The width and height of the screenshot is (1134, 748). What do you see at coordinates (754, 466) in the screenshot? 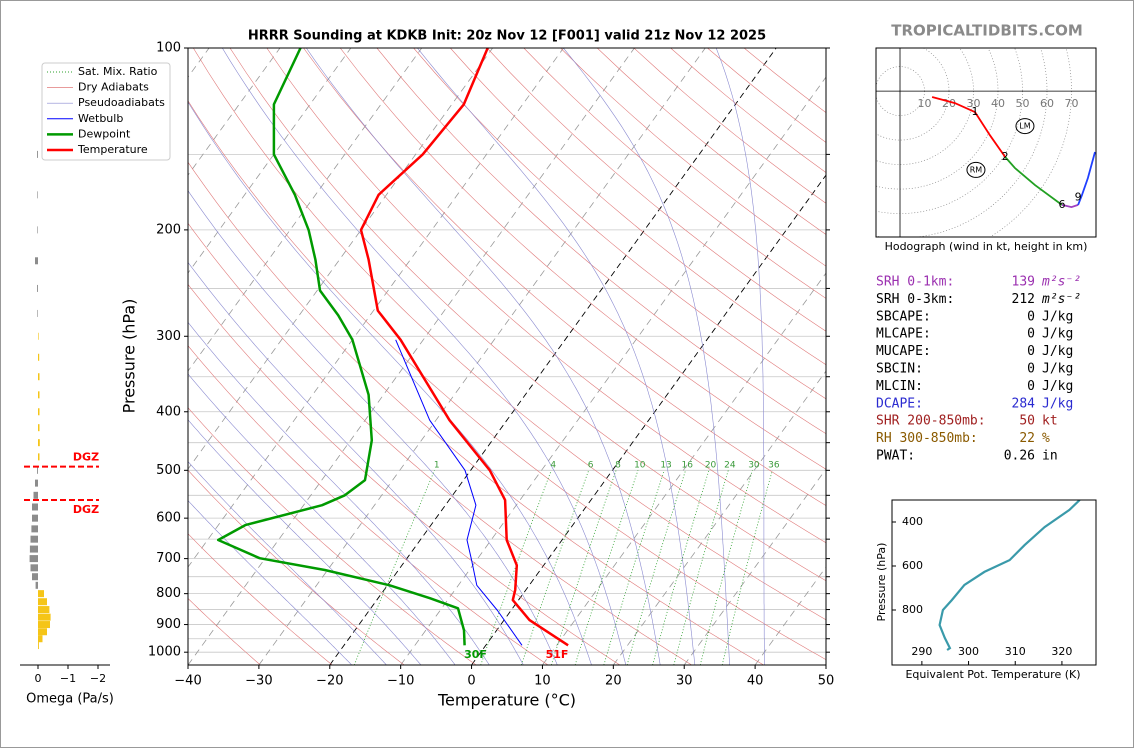
I see `mixing-ratio-label: 30` at bounding box center [754, 466].